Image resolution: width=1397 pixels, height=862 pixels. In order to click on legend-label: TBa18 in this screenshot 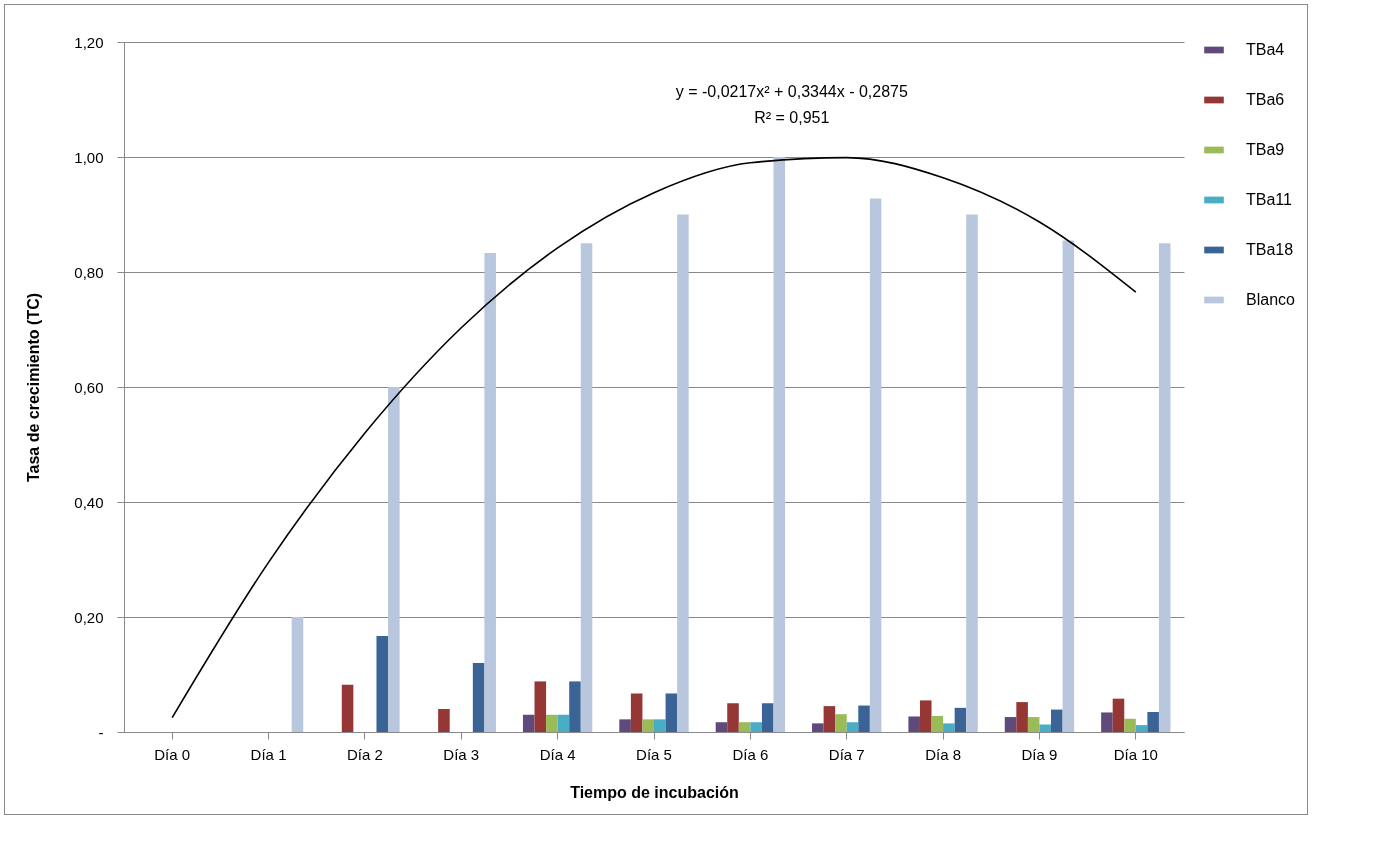, I will do `click(1270, 249)`.